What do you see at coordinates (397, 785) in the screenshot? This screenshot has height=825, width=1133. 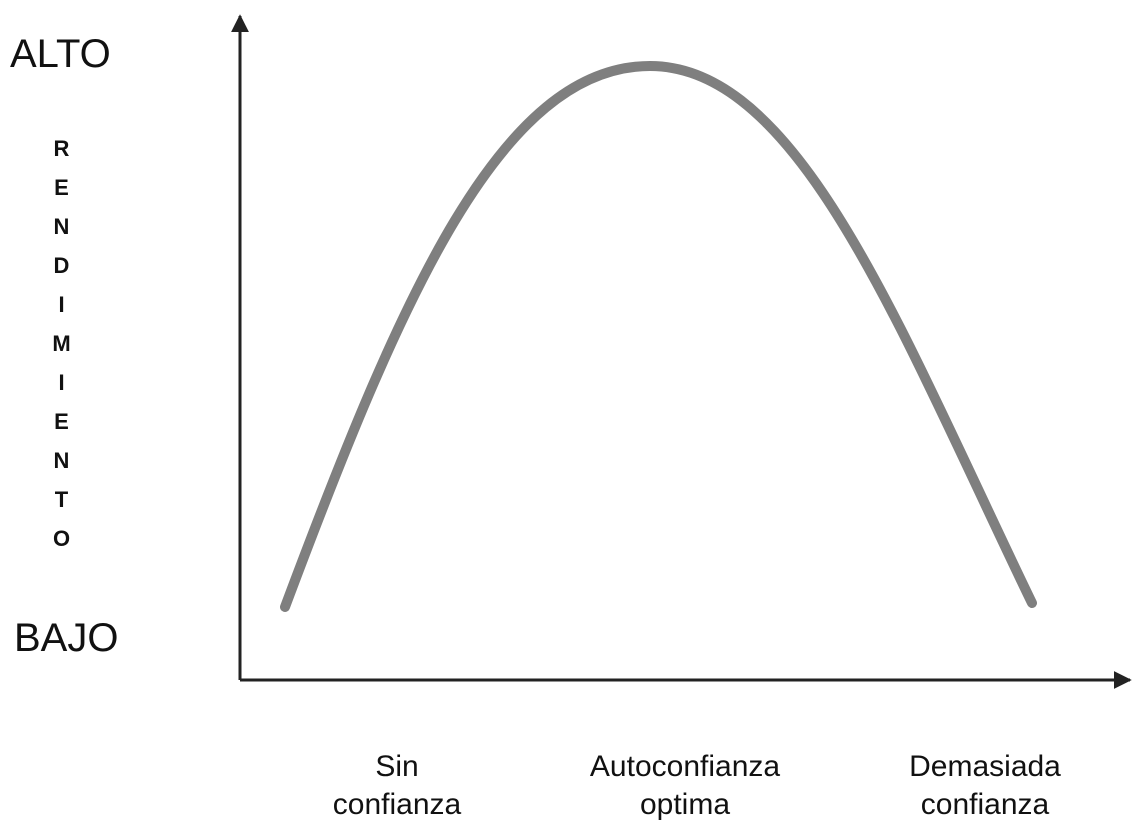 I see `x-label: Sin confianza` at bounding box center [397, 785].